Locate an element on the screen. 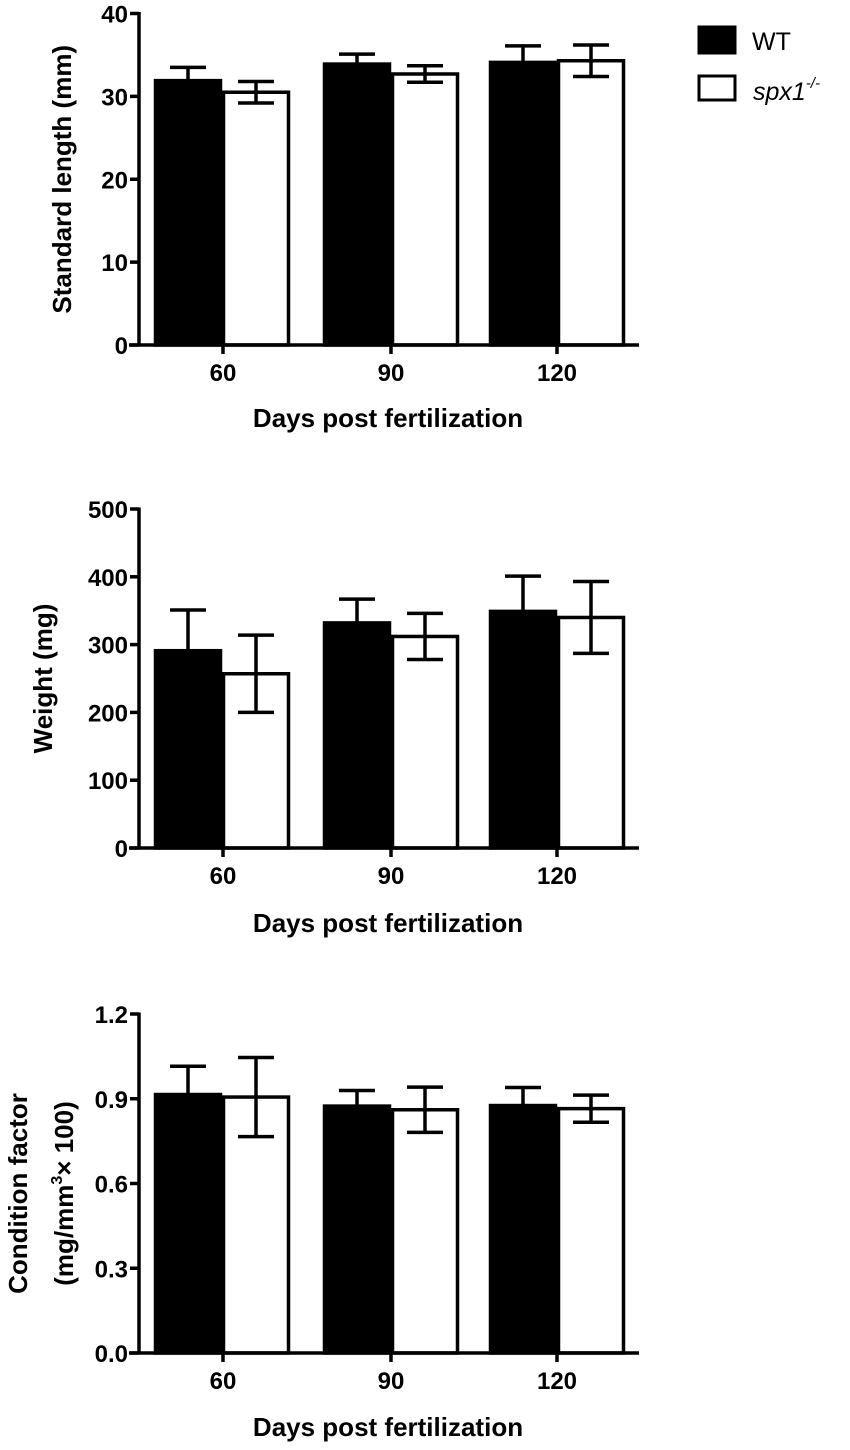 The image size is (850, 1450). legend-swatch-wt is located at coordinates (717, 40).